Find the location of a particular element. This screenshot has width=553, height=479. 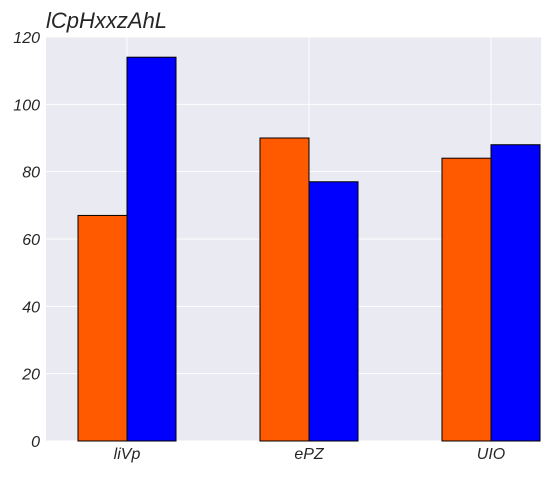

y-tick-label: 0 is located at coordinates (35, 442).